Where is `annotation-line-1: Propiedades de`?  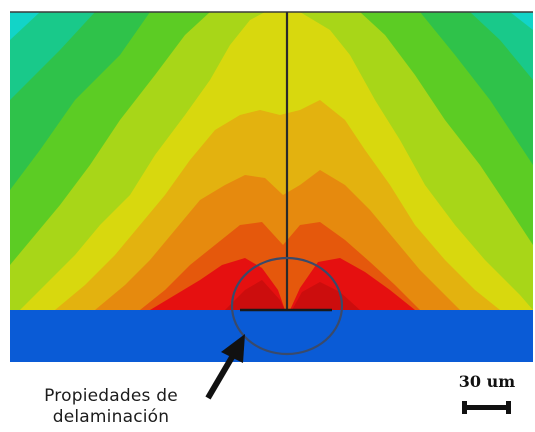
annotation-line-1: Propiedades de is located at coordinates (111, 396).